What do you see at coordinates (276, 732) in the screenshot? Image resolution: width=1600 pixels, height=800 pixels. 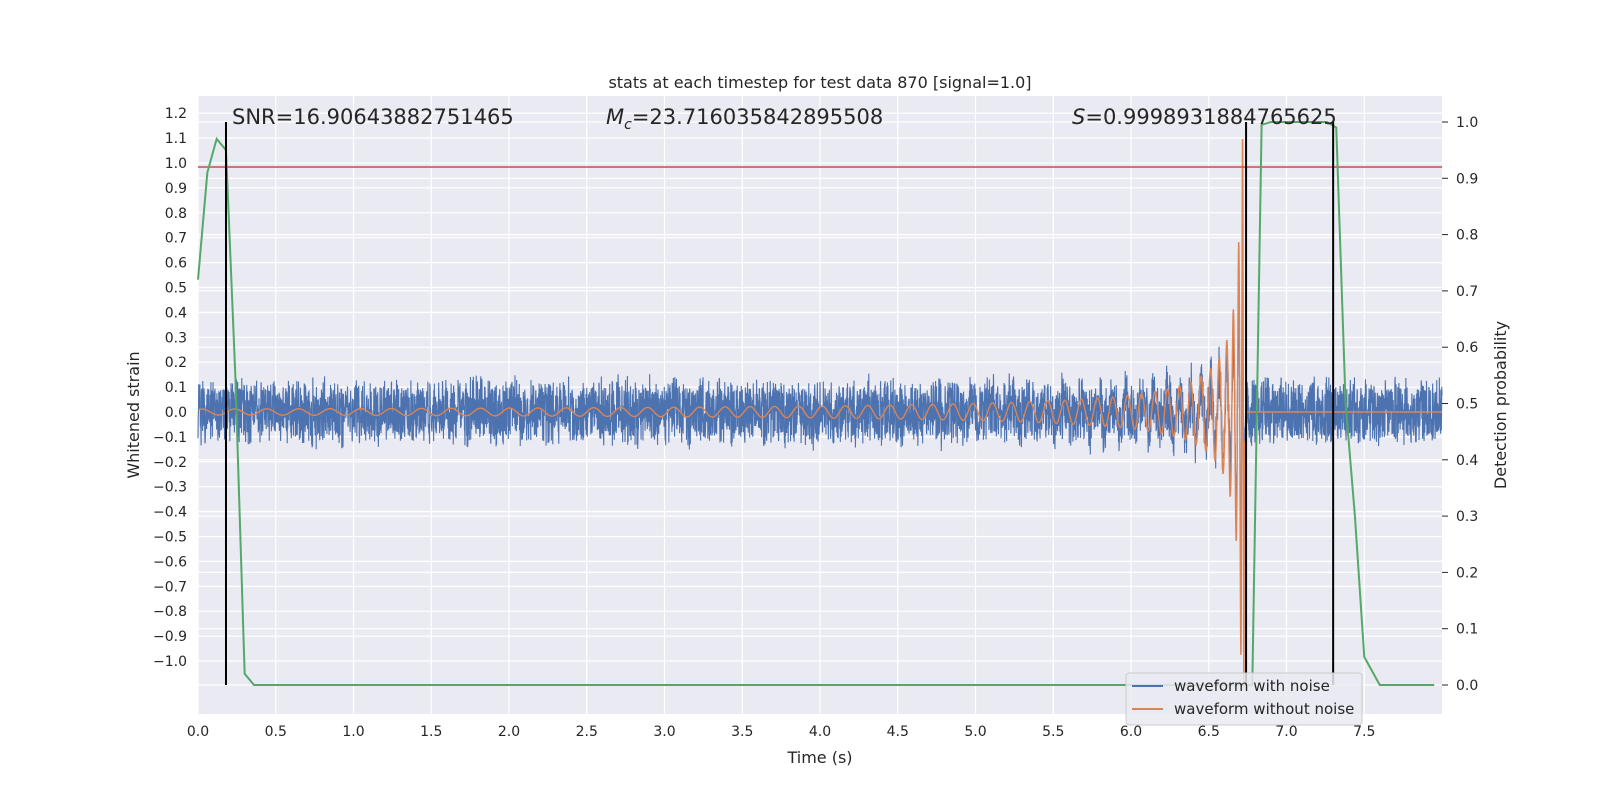 I see `x-tick-label: 0.5` at bounding box center [276, 732].